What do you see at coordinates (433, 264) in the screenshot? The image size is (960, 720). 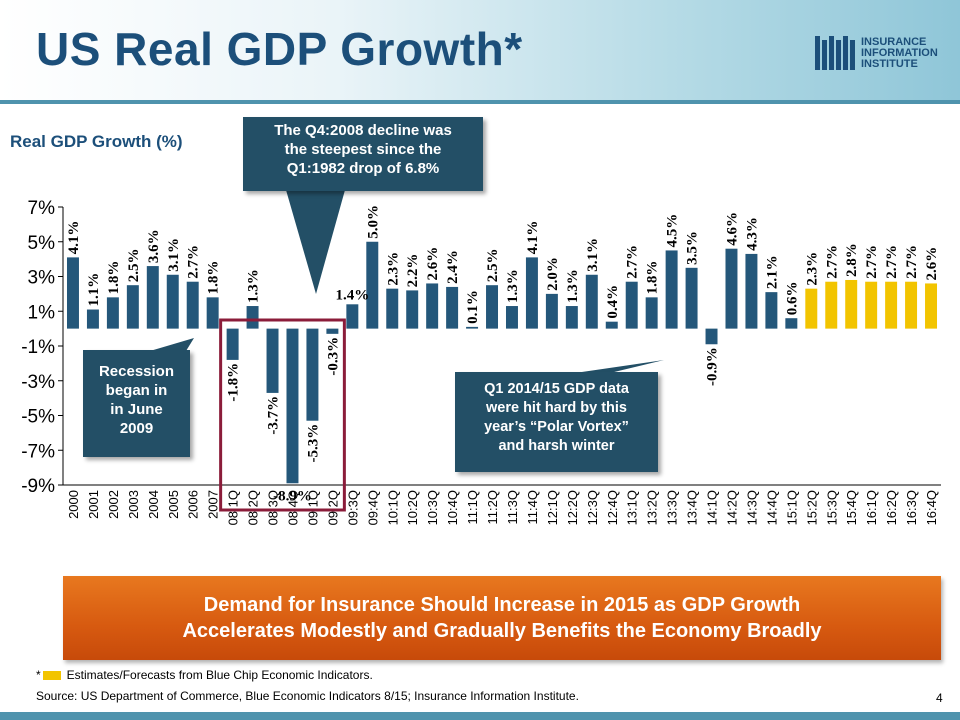 I see `value-label: 2.6%` at bounding box center [433, 264].